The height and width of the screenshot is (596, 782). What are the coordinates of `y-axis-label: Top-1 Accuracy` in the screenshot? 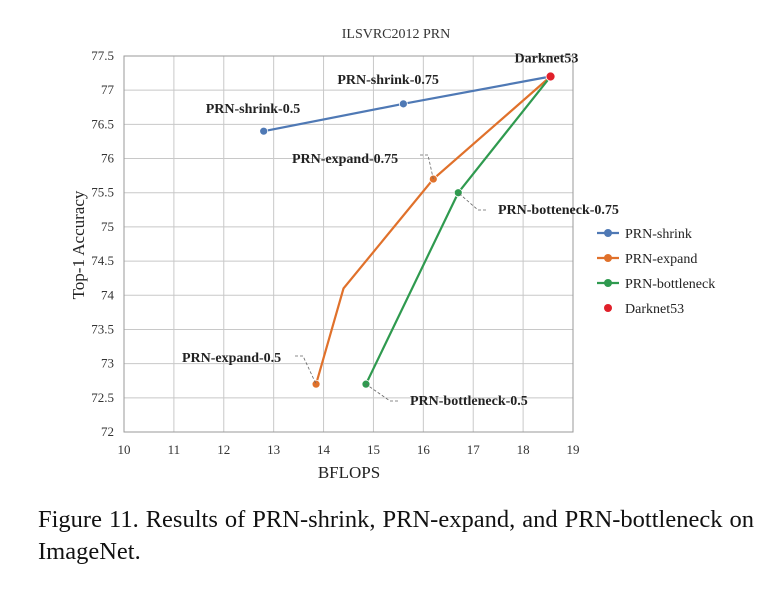 It's located at (78, 244).